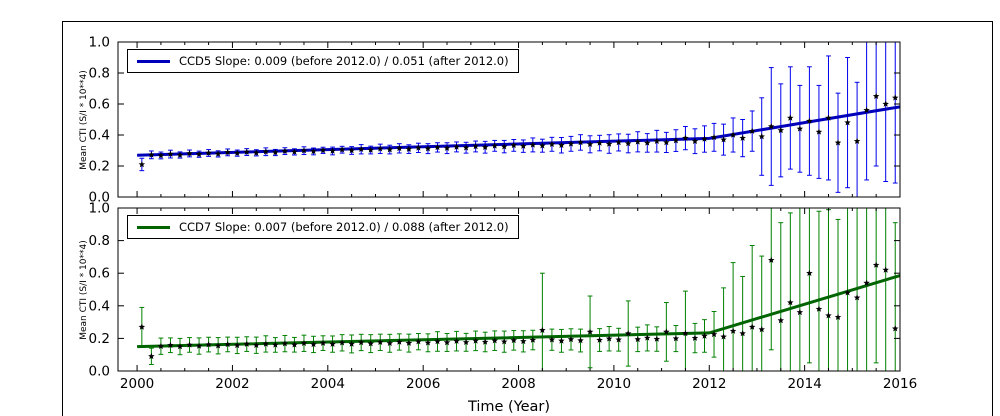 The width and height of the screenshot is (1000, 416). Describe the element at coordinates (99, 43) in the screenshot. I see `y-tick-label: 1.0` at that location.